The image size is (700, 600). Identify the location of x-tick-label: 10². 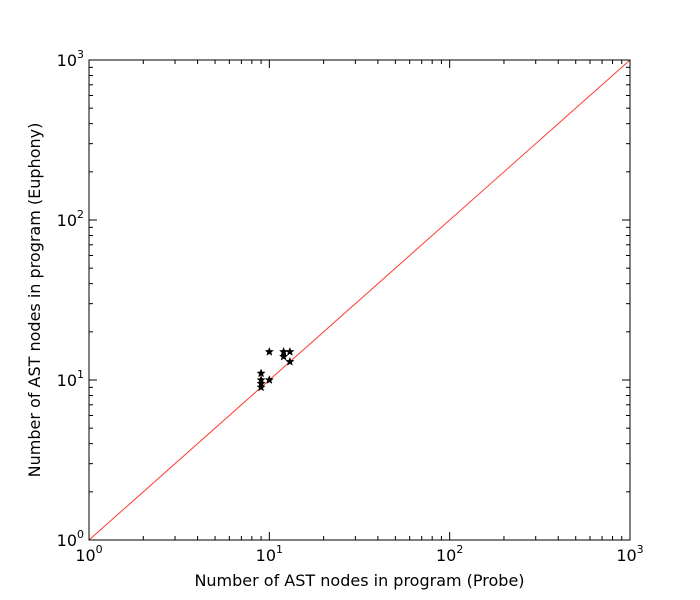
(449, 554).